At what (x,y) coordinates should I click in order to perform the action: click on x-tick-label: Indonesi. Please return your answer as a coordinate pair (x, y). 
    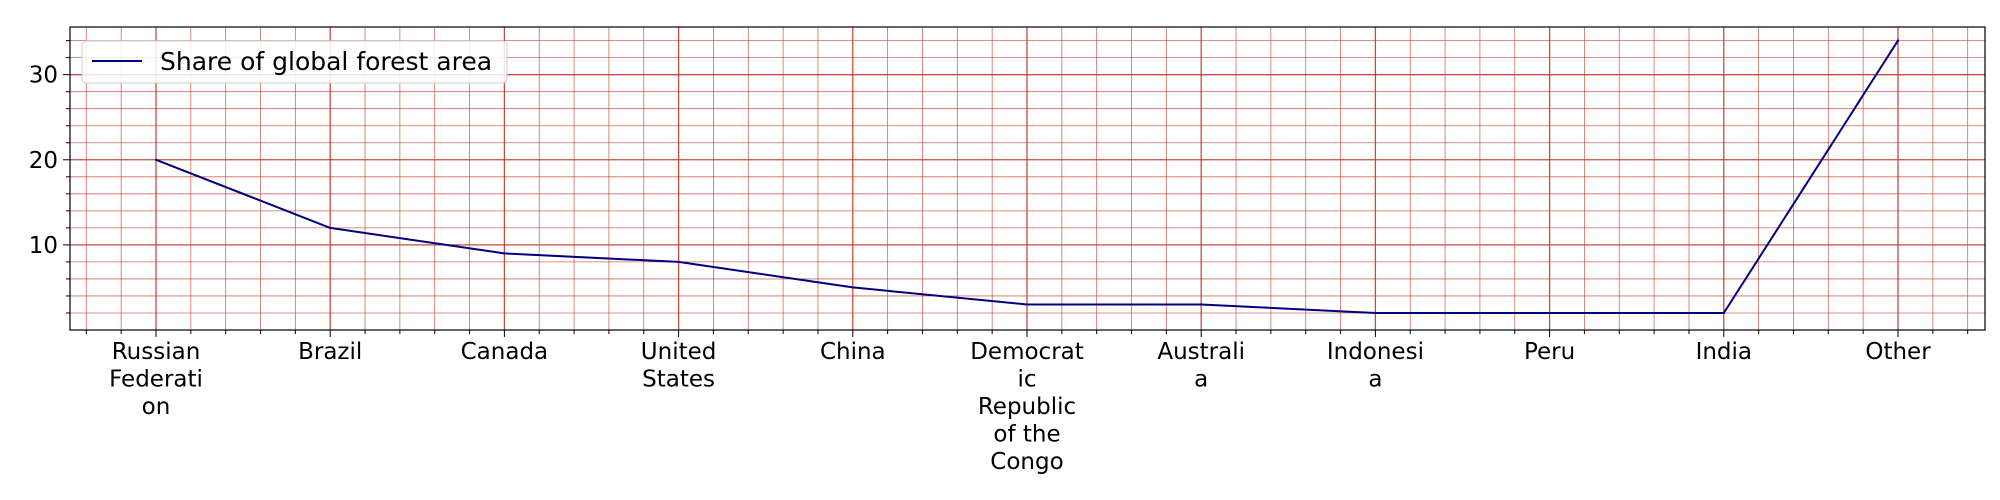
    Looking at the image, I should click on (1375, 352).